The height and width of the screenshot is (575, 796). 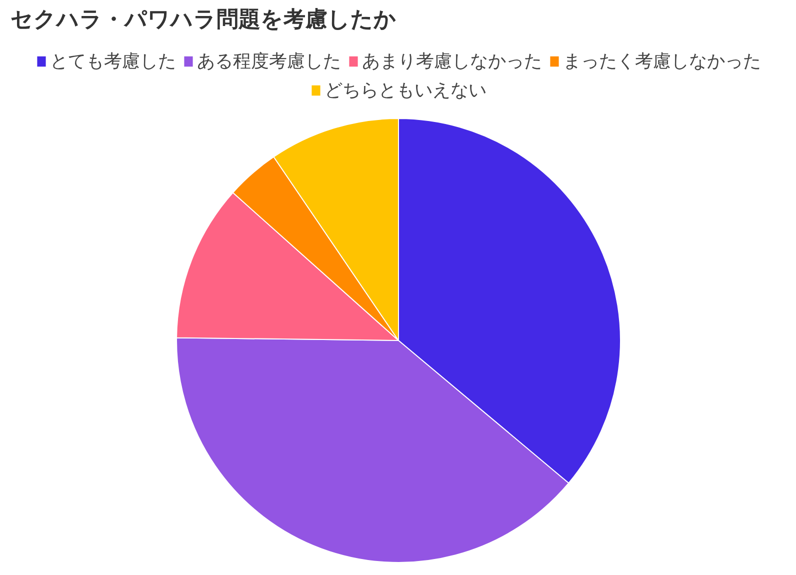 What do you see at coordinates (203, 20) in the screenshot?
I see `chart-title: セクハラ・パワハラ問題を考慮したか` at bounding box center [203, 20].